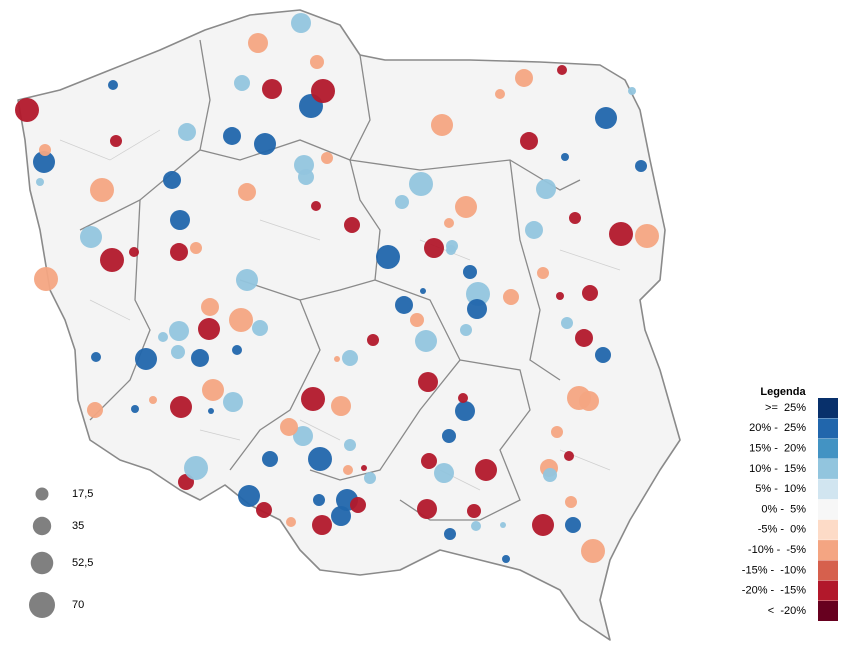 Image resolution: width=845 pixels, height=652 pixels. I want to click on size-legend-label: 35, so click(78, 526).